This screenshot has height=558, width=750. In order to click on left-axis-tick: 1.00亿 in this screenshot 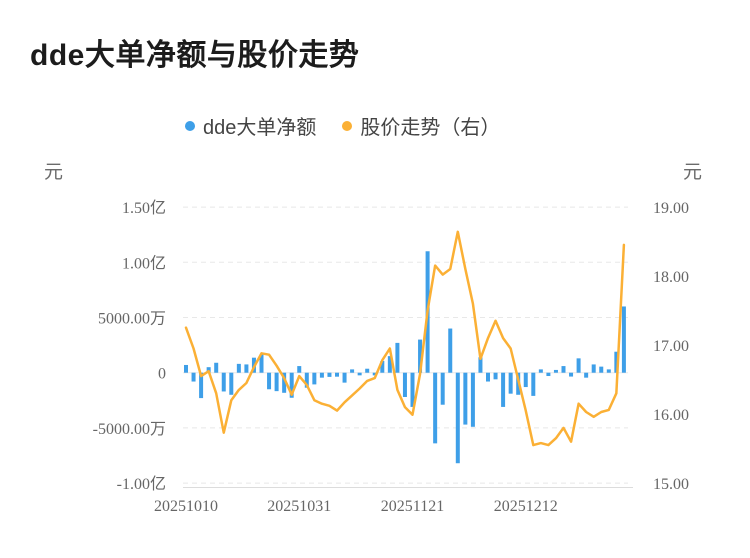, I will do `click(144, 263)`.